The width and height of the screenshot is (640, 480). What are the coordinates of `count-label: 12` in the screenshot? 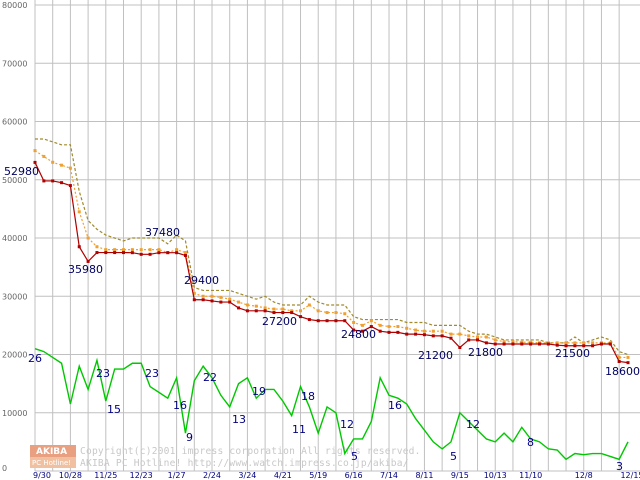 It's located at (473, 424).